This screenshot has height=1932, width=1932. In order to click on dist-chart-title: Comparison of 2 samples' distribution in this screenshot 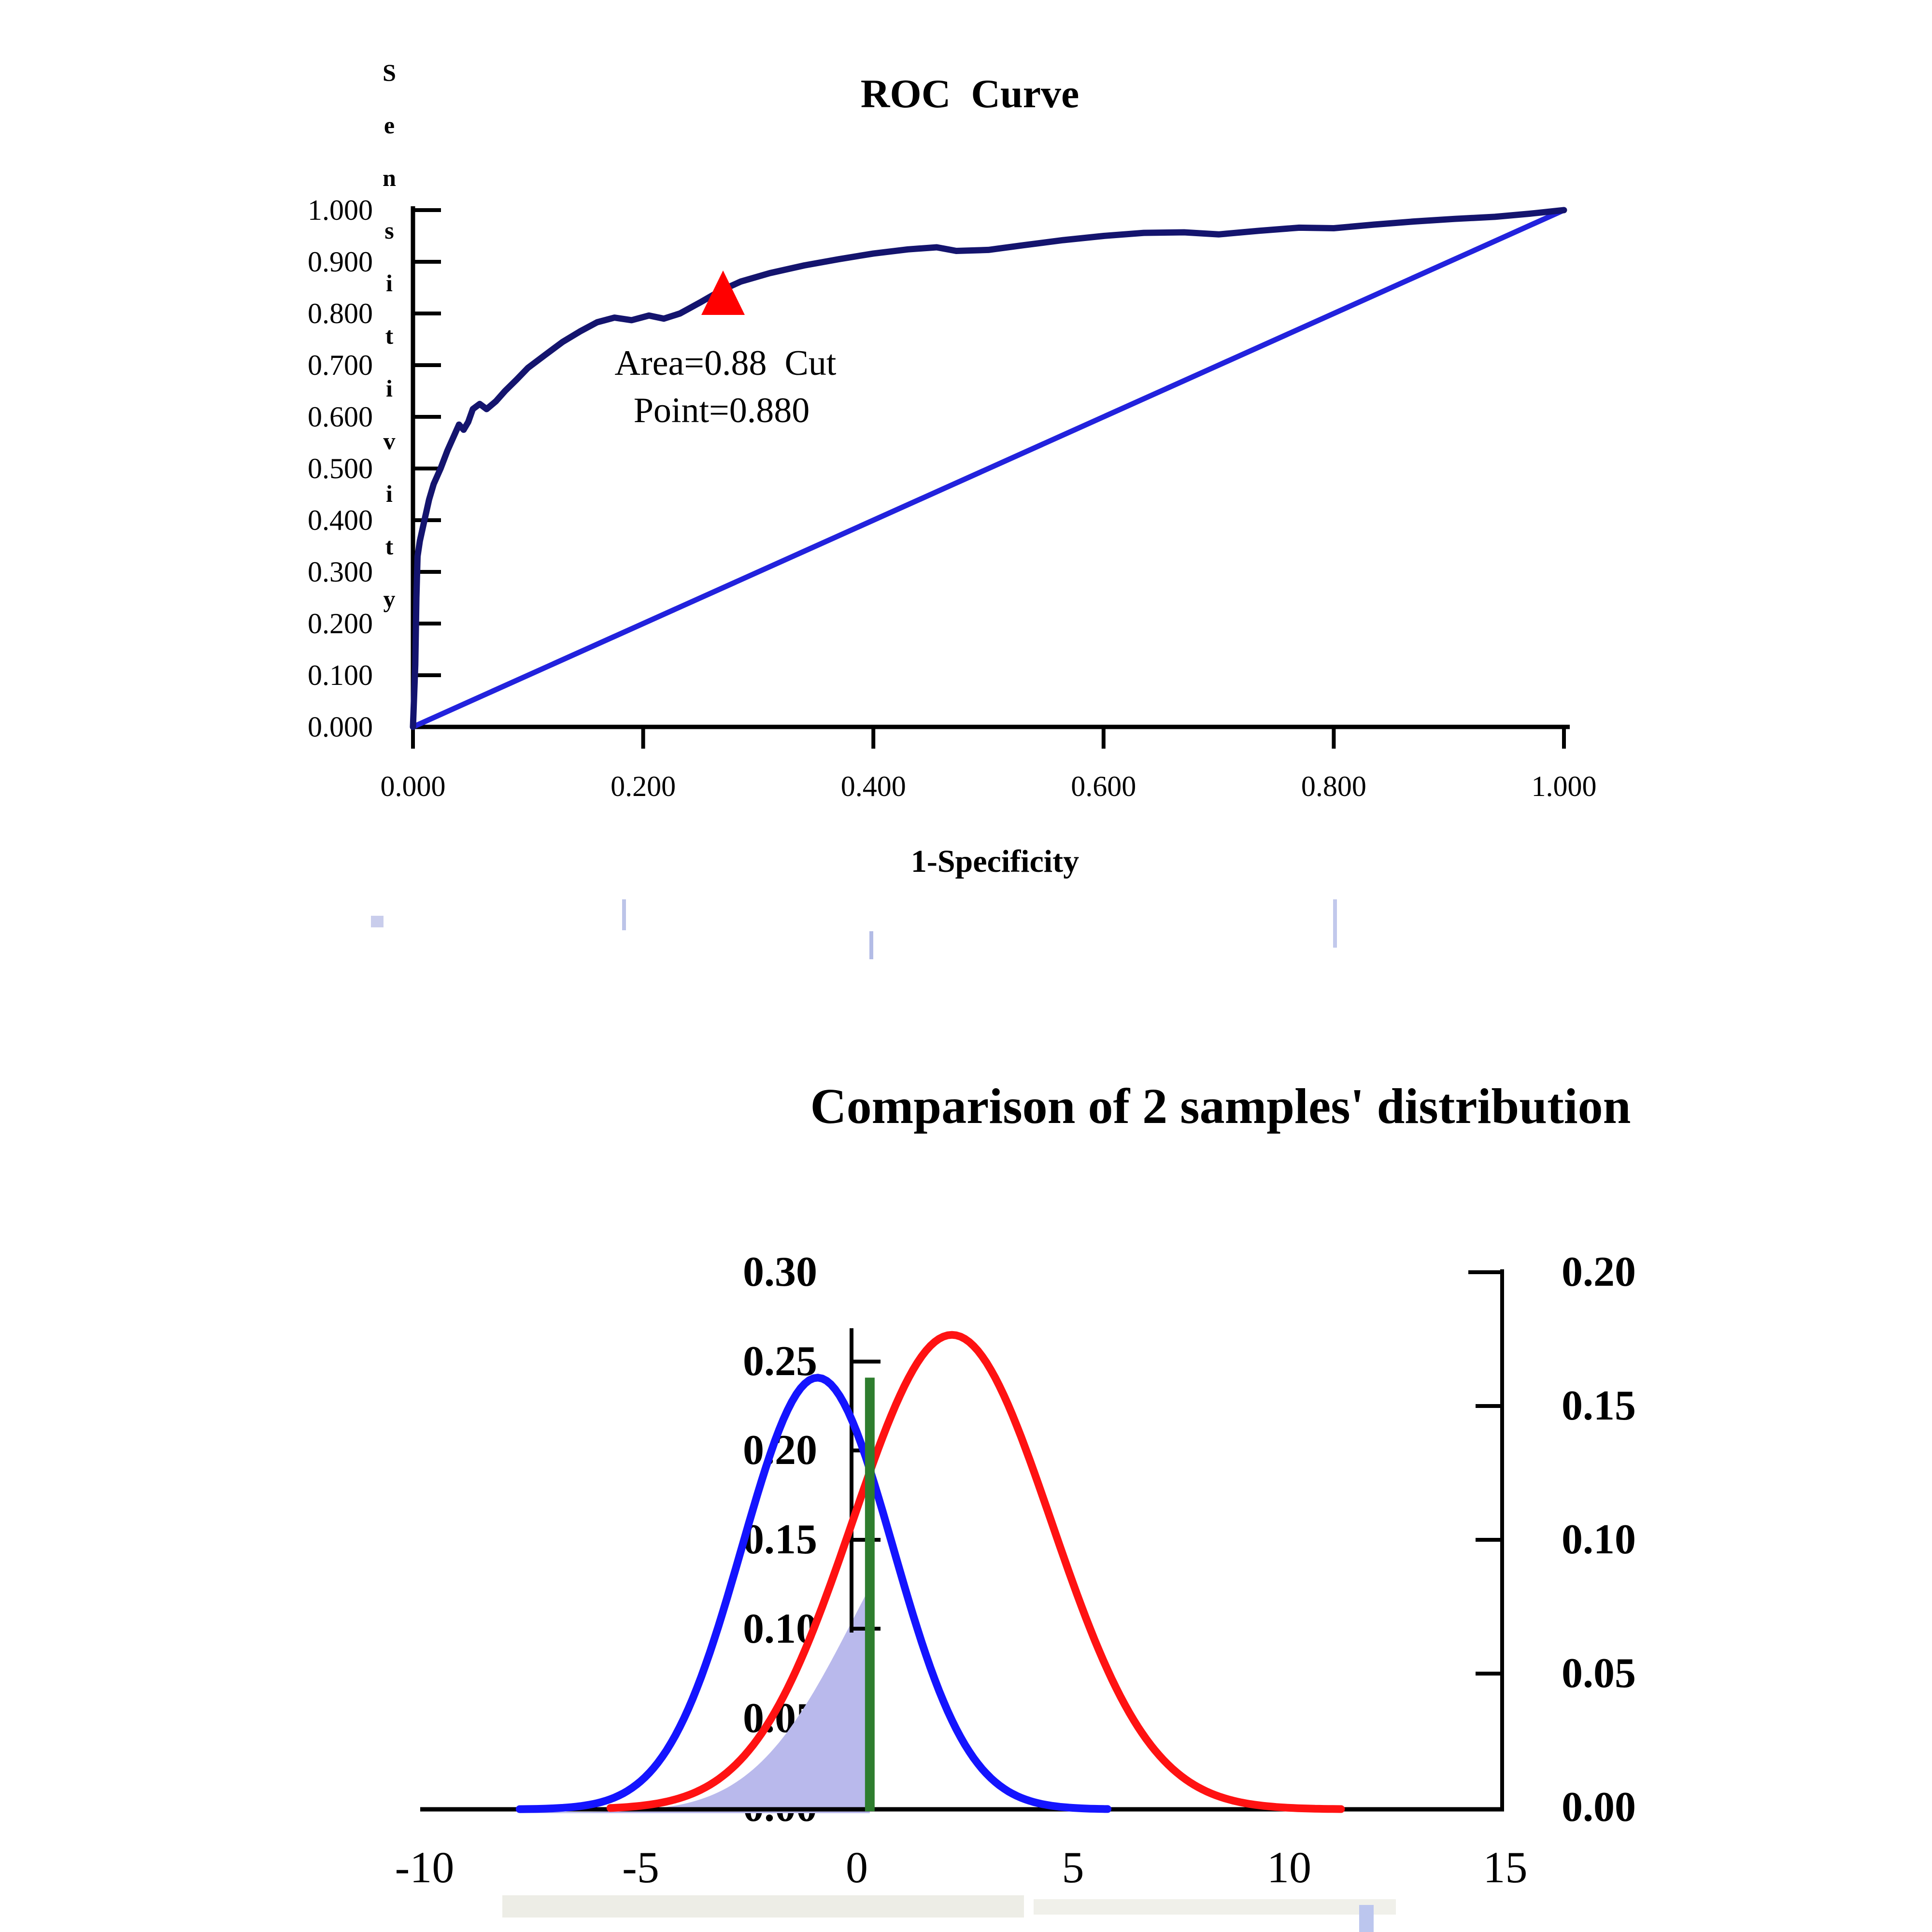, I will do `click(1220, 1106)`.